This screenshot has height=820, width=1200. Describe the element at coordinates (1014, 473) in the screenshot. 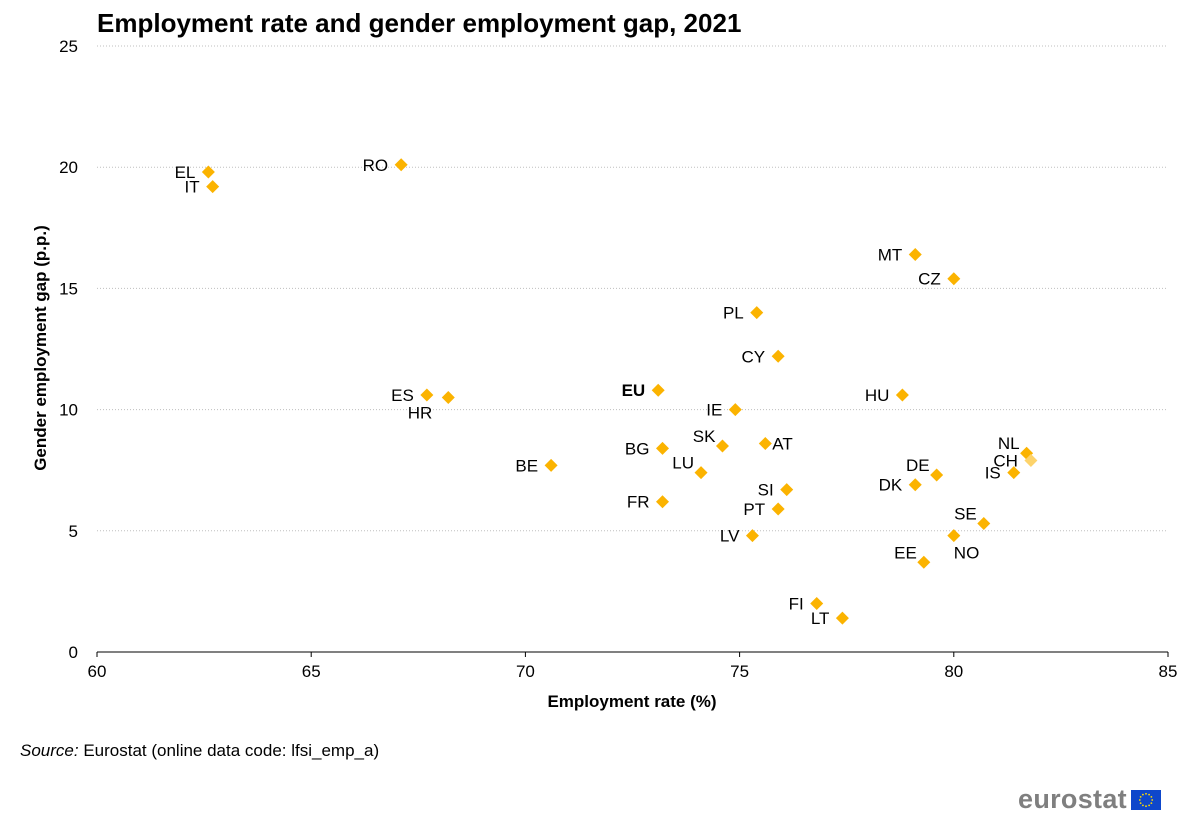

I see `point-is` at that location.